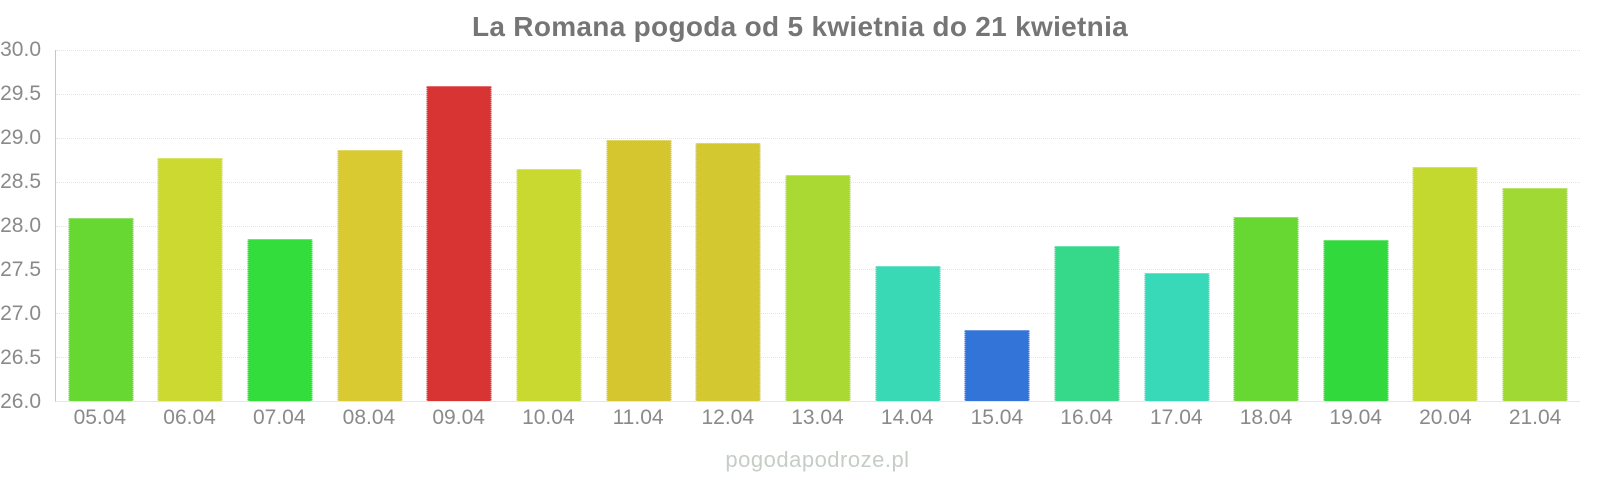  What do you see at coordinates (20, 49) in the screenshot?
I see `y-axis-tick-label: 30.0` at bounding box center [20, 49].